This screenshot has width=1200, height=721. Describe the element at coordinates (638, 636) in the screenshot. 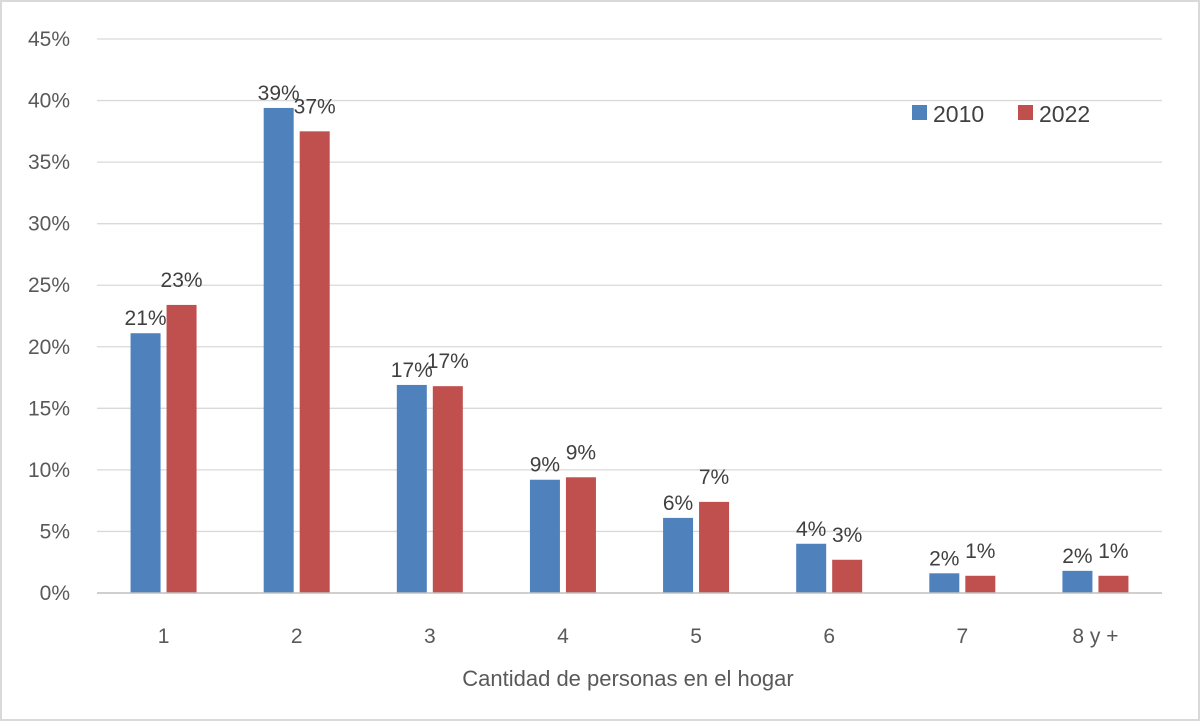

I see `x-axis-ticks: 1 2 3 4 5 6 7 8 y +` at that location.